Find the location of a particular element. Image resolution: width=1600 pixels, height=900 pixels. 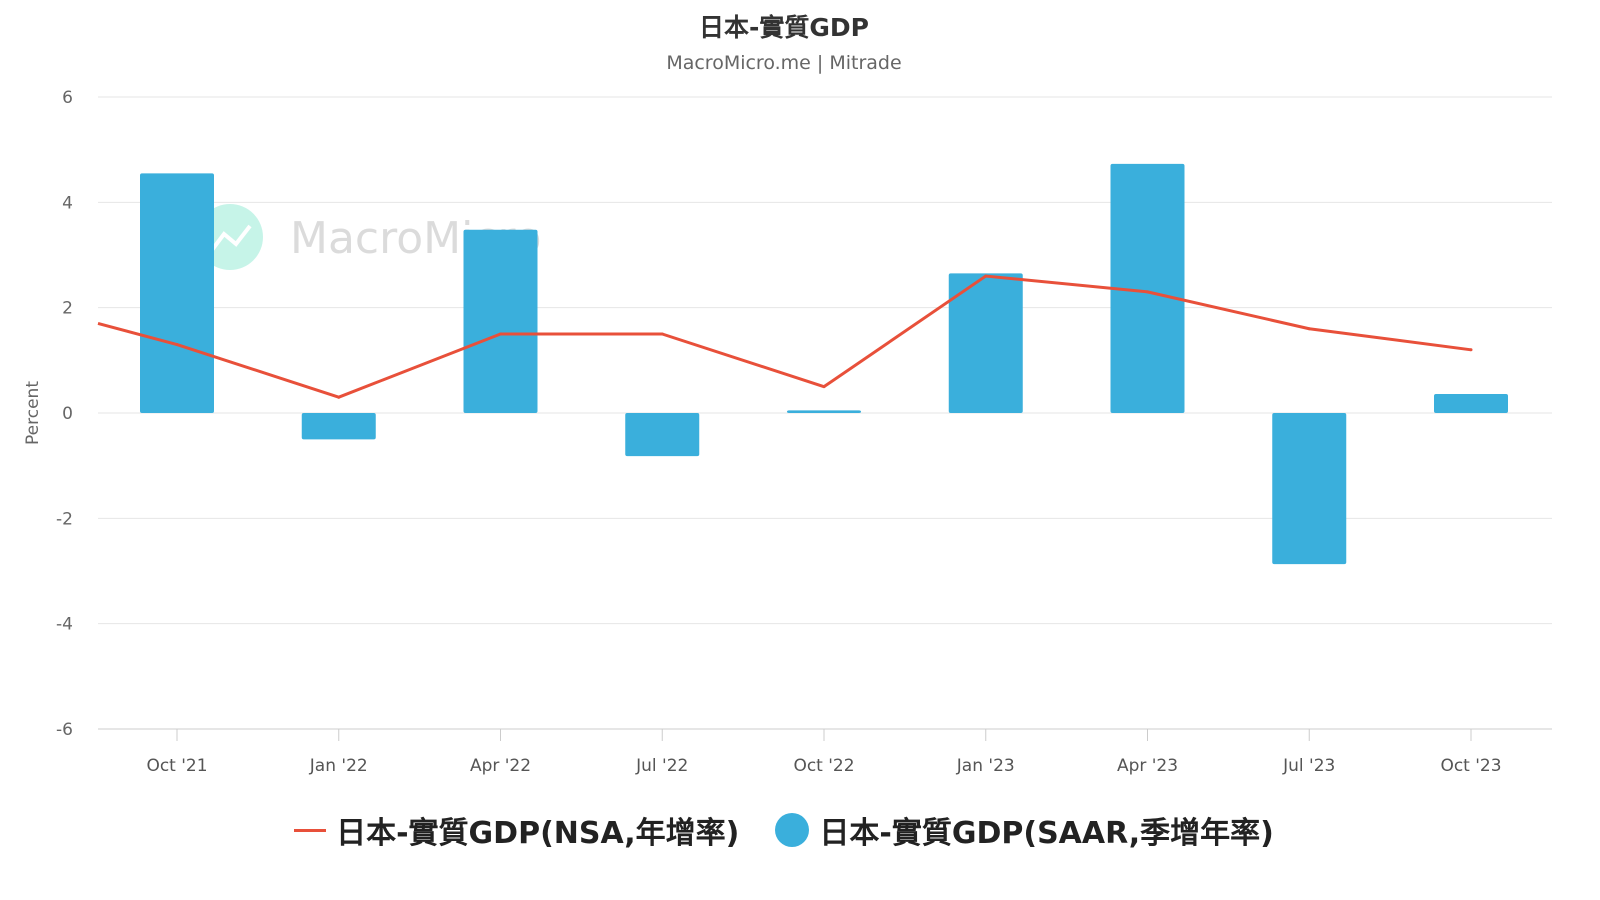

x-tick-label: Jan '22 is located at coordinates (338, 766).